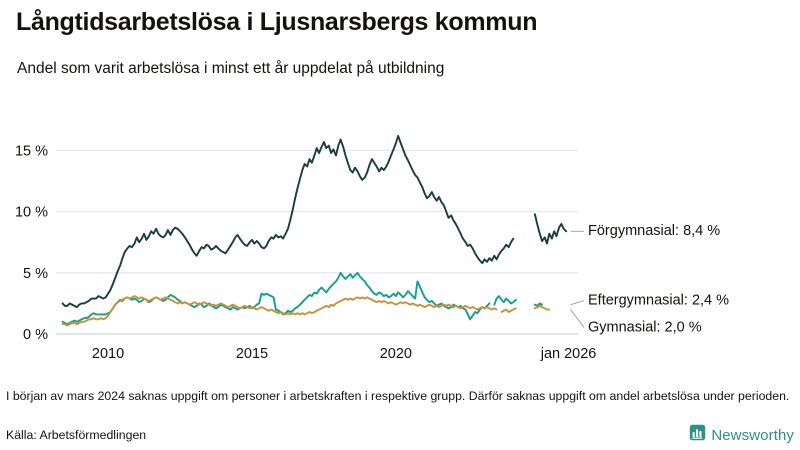 This screenshot has height=450, width=800. Describe the element at coordinates (344, 354) in the screenshot. I see `x-axis-tick-labels: 2010 2015 2020 jan 2026` at that location.